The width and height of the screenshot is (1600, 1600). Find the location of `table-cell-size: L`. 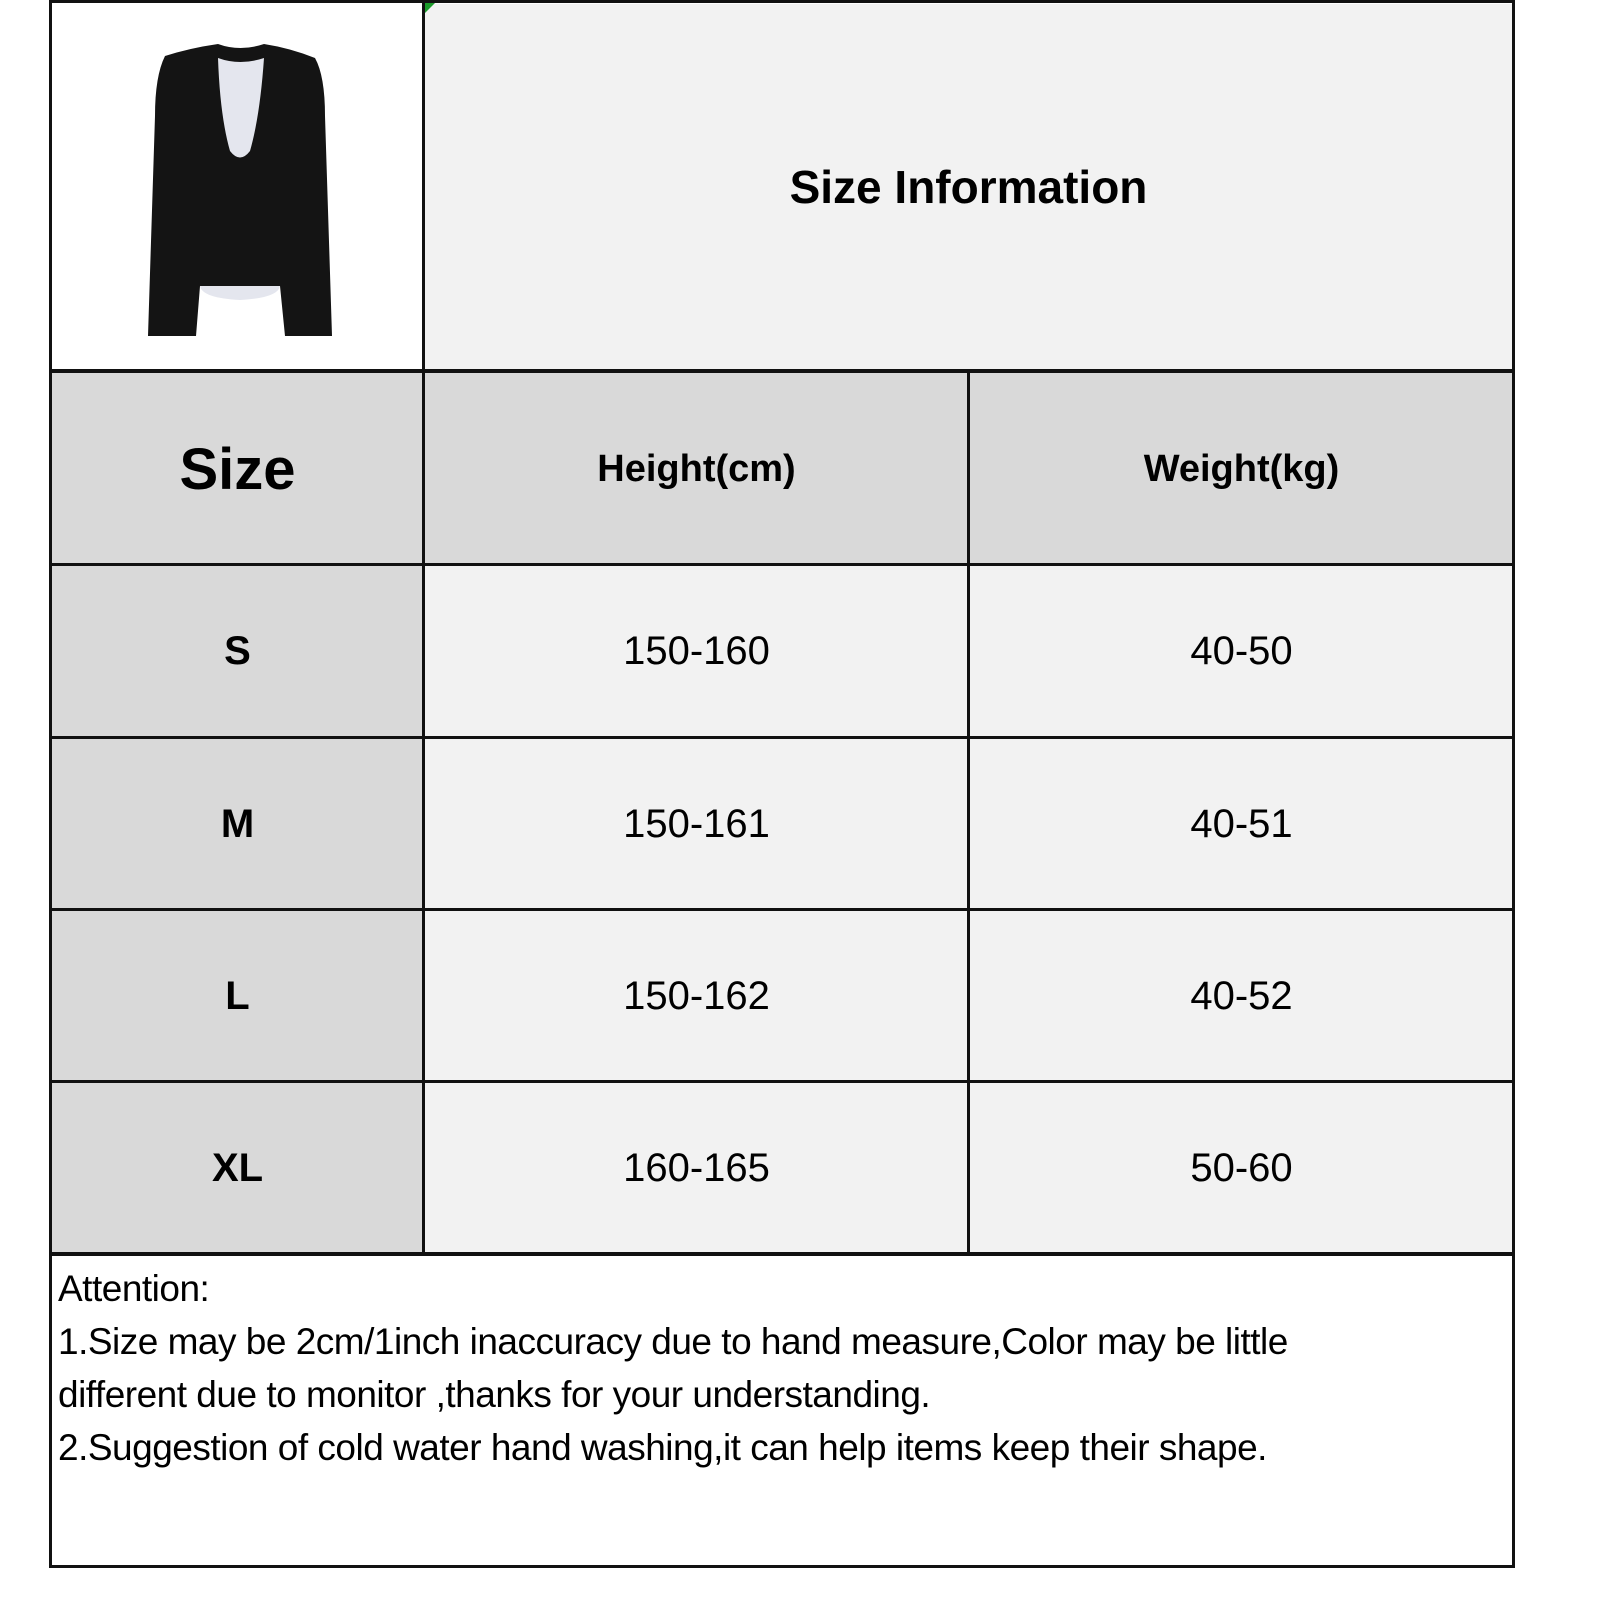

table-cell-size: L is located at coordinates (237, 996).